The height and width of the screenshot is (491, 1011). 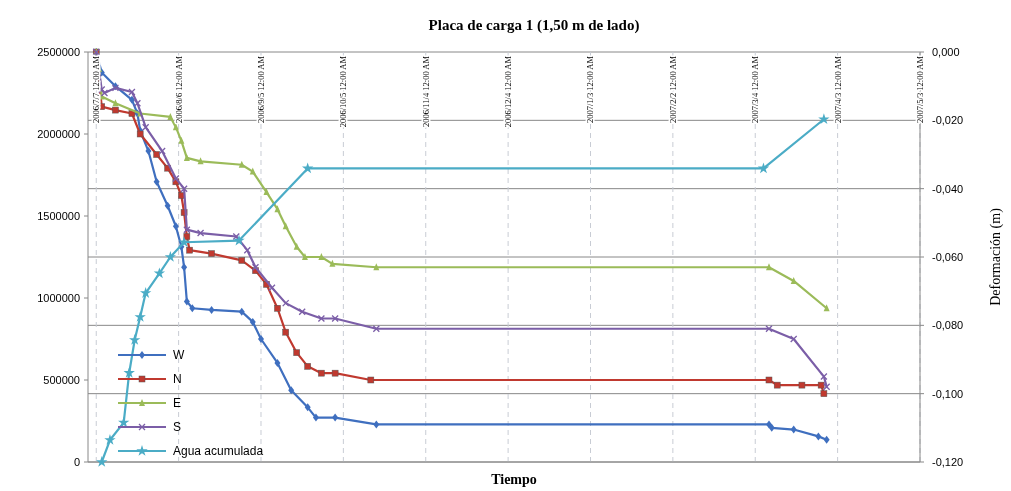 I want to click on x-tick-label: 2006/12/4 12:00 AM, so click(x=508, y=91).